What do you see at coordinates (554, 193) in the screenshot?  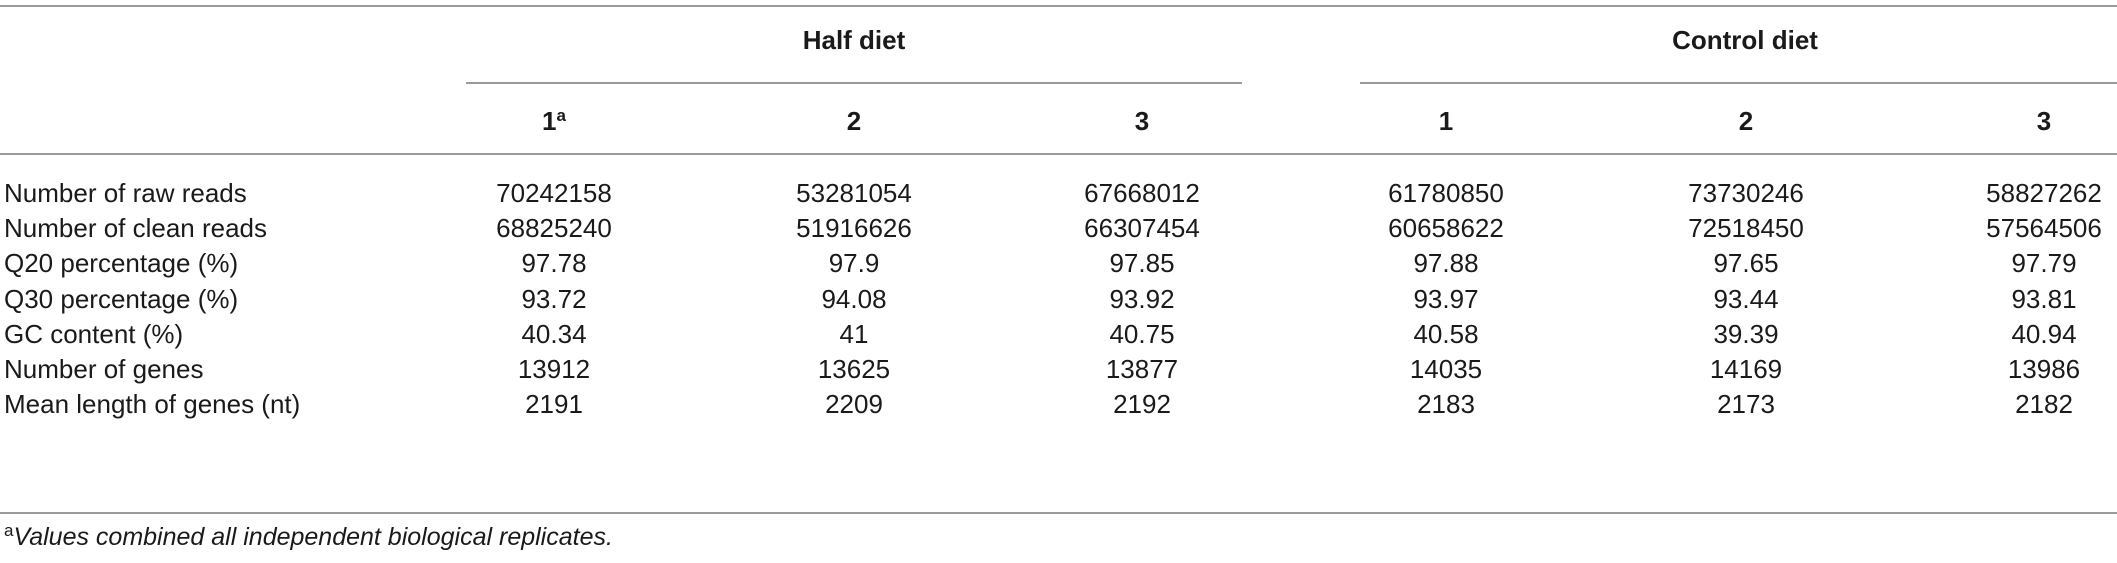 I see `table-cell: 70242158` at bounding box center [554, 193].